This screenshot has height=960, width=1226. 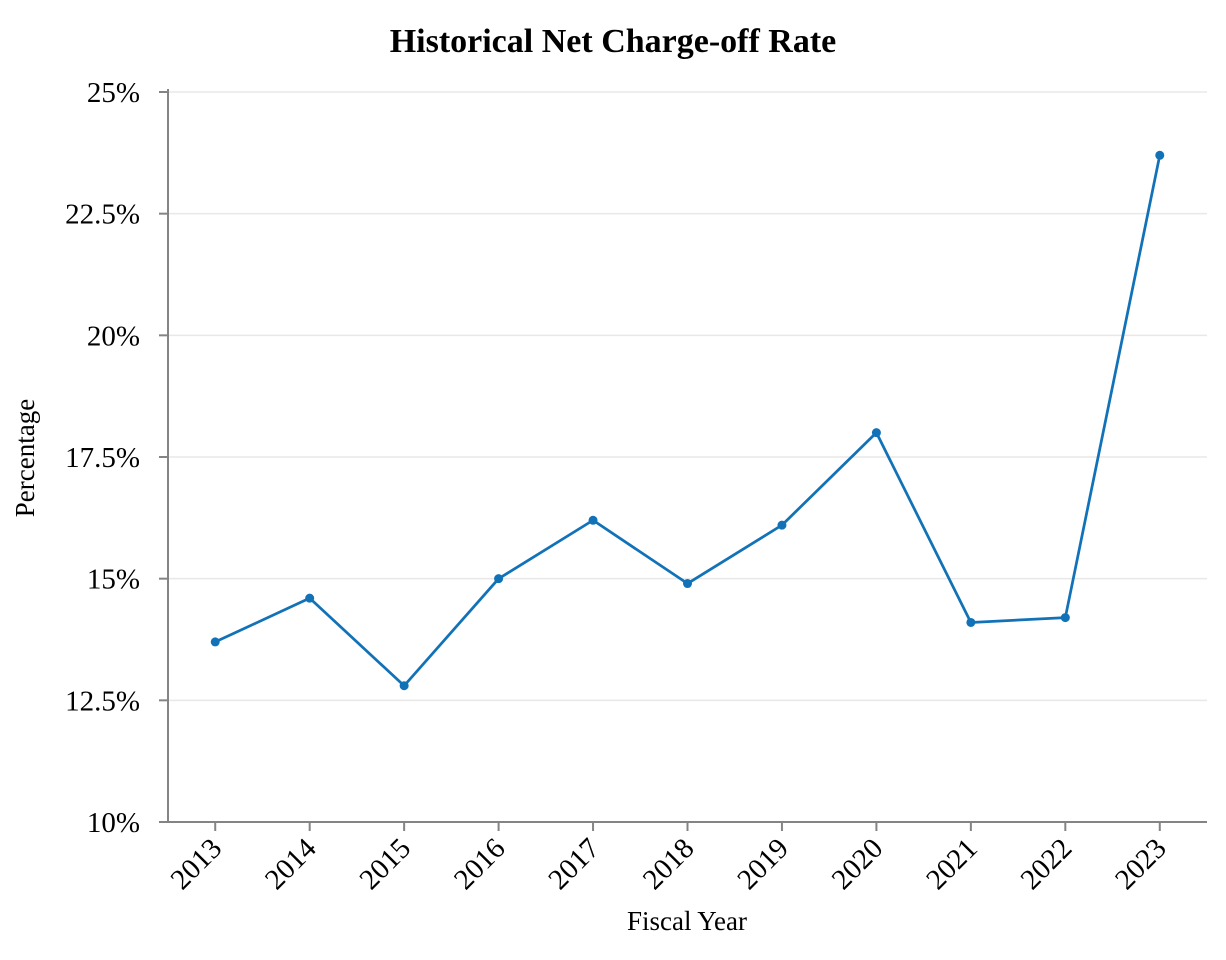 What do you see at coordinates (763, 864) in the screenshot?
I see `x-tick-label: 2019` at bounding box center [763, 864].